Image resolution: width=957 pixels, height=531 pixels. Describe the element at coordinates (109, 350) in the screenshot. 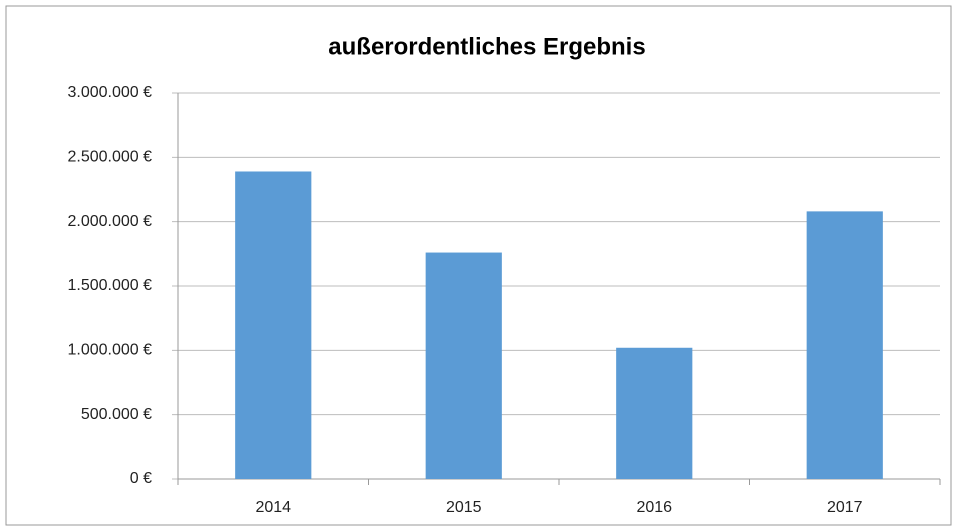

I see `y-tick-label: 1.000.000 €` at that location.